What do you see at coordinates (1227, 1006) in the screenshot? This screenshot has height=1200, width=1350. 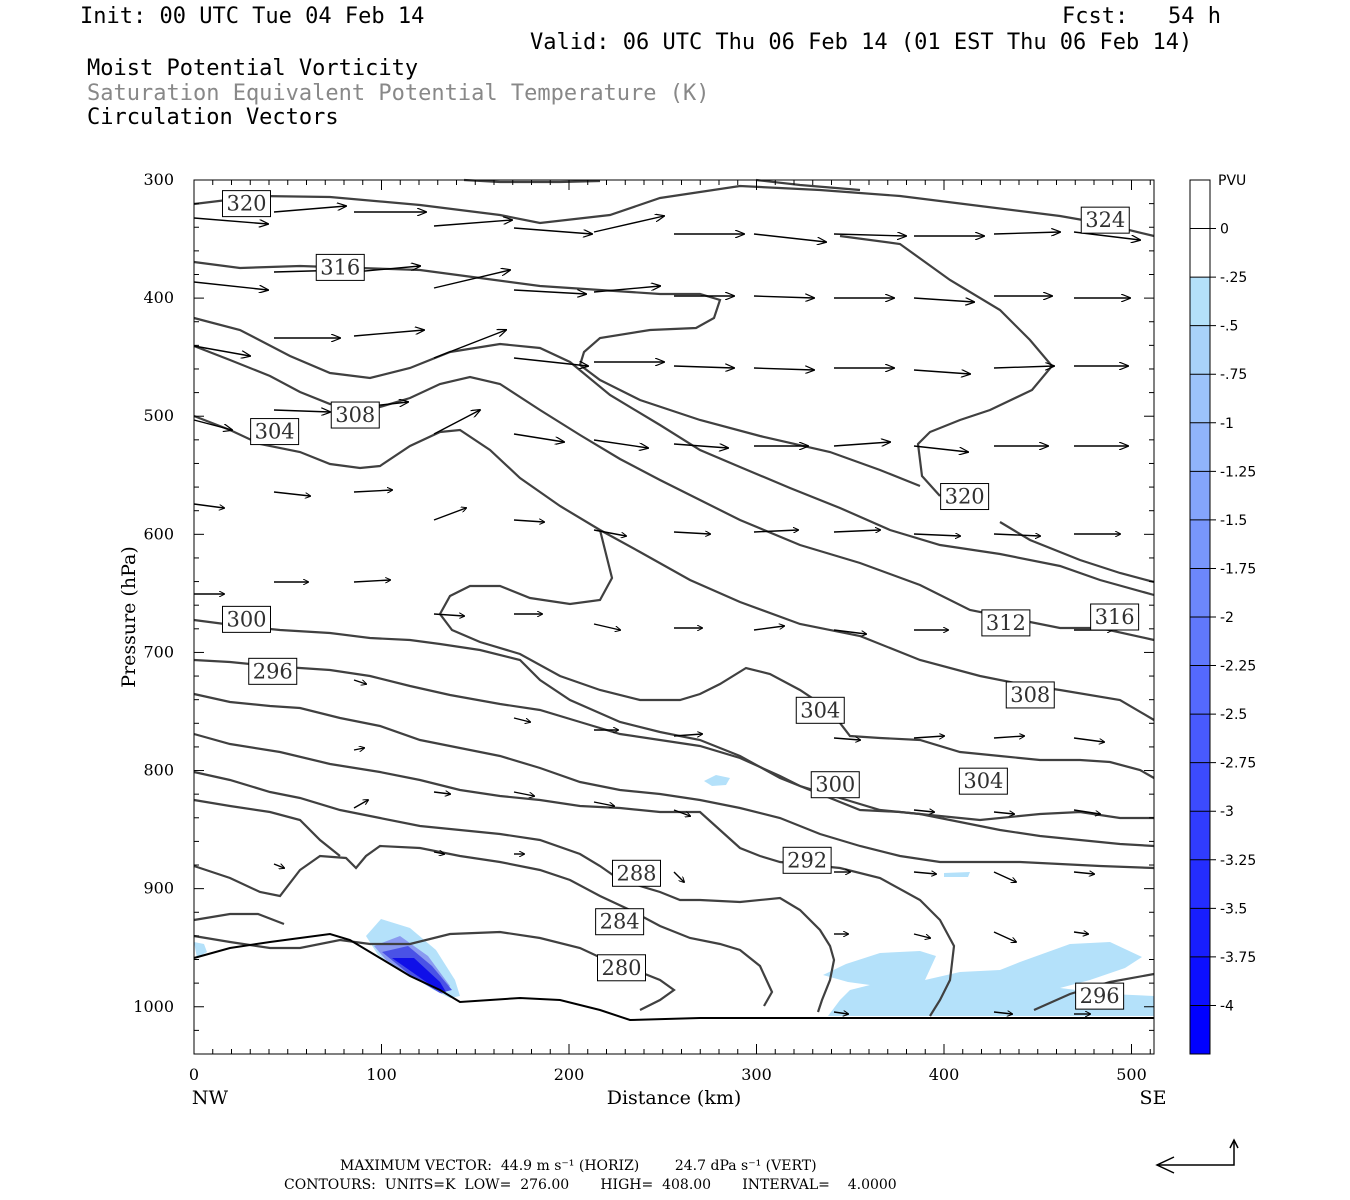 I see `colorbar-tick-label: -4` at bounding box center [1227, 1006].